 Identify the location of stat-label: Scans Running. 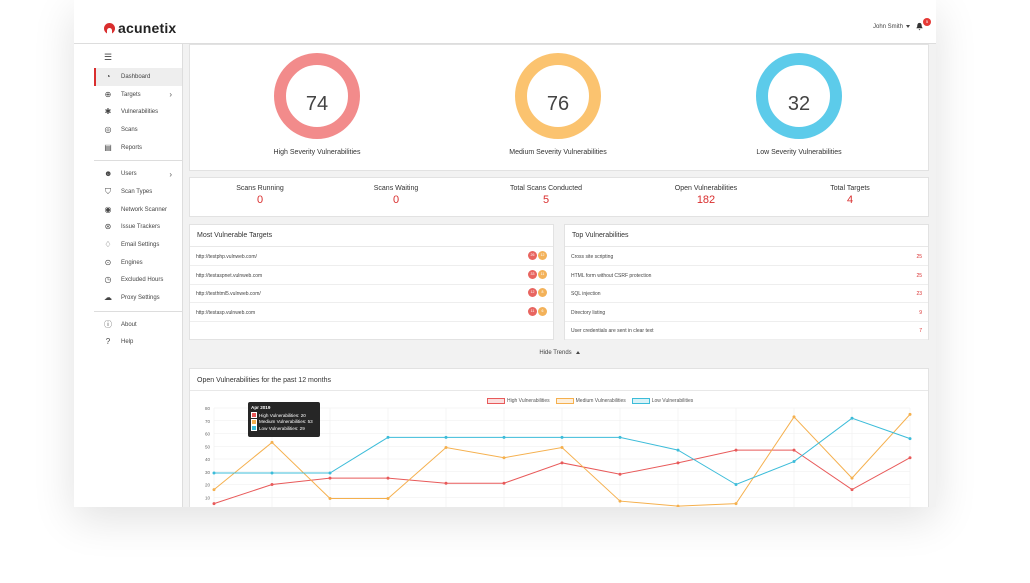
(260, 188).